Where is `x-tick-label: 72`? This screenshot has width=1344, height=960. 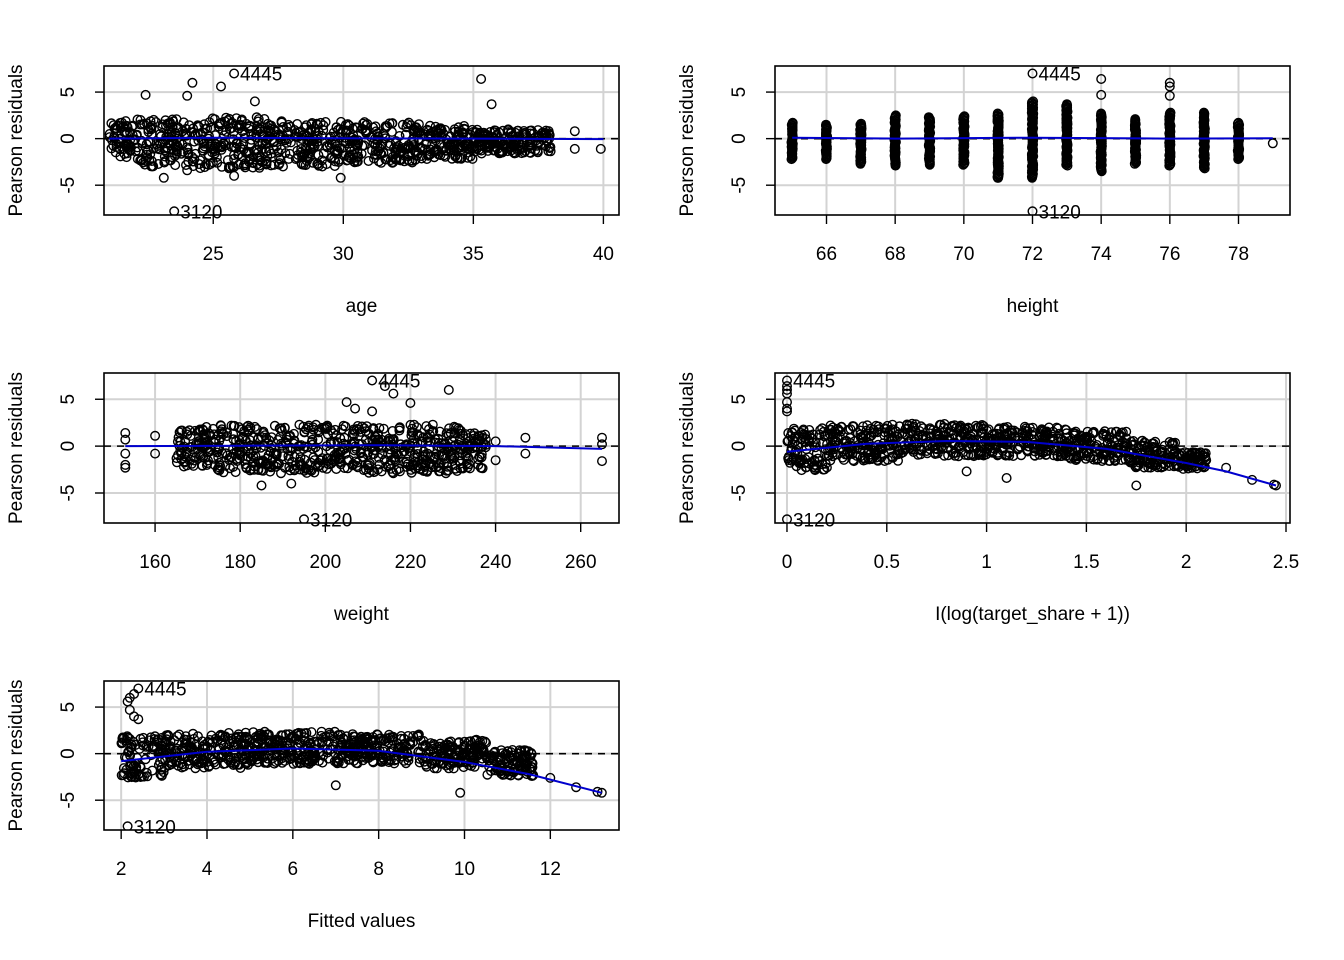
x-tick-label: 72 is located at coordinates (1032, 254).